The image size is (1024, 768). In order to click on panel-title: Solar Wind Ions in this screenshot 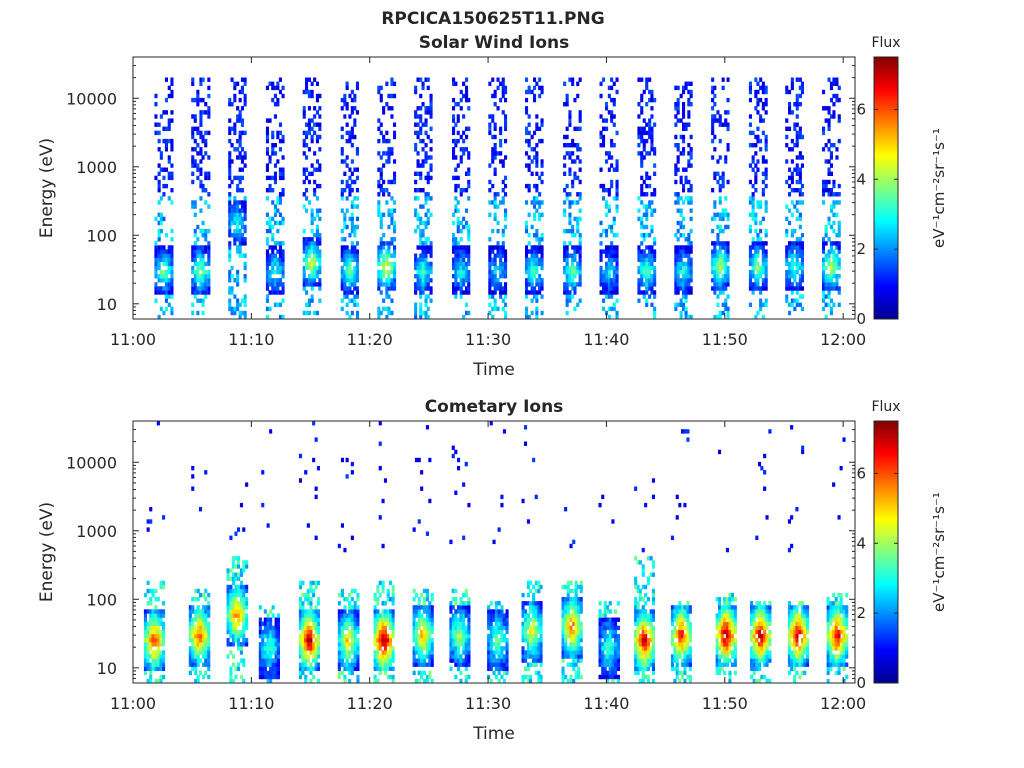, I will do `click(494, 43)`.